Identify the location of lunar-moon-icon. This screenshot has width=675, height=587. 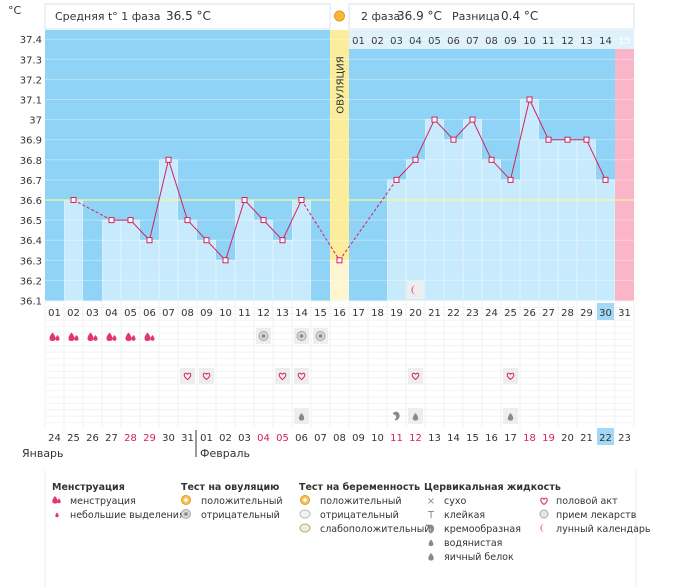
(414, 290).